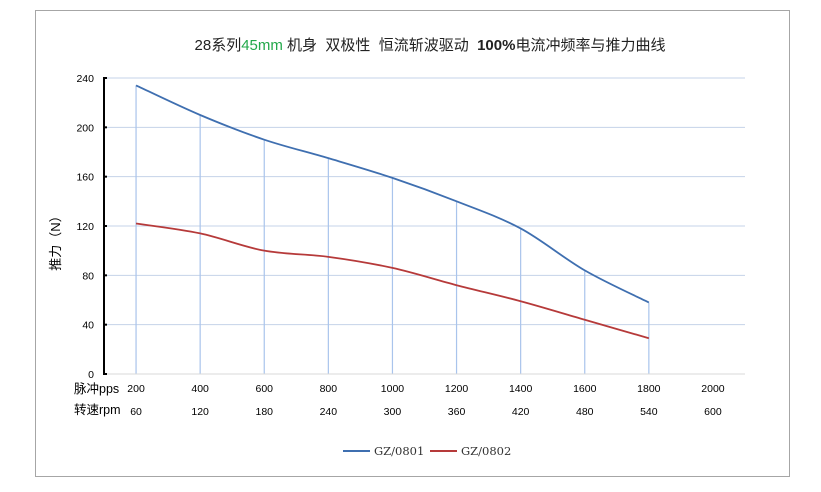 This screenshot has height=492, width=821. Describe the element at coordinates (200, 412) in the screenshot. I see `x-tick-label-rpm: 120` at that location.